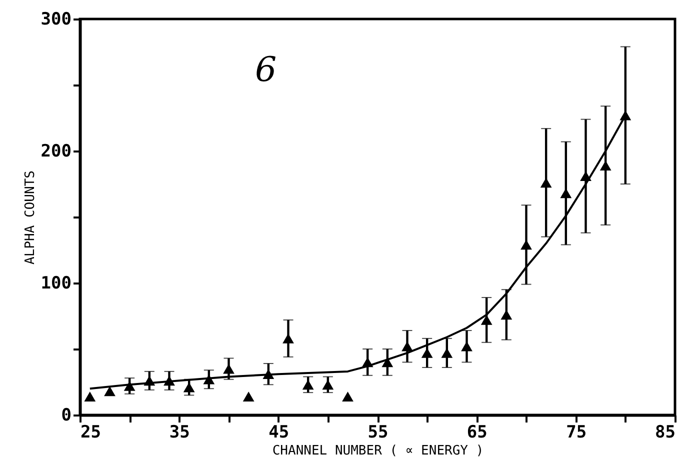 The width and height of the screenshot is (684, 473). What do you see at coordinates (56, 284) in the screenshot?
I see `y-tick-label: 100` at bounding box center [56, 284].